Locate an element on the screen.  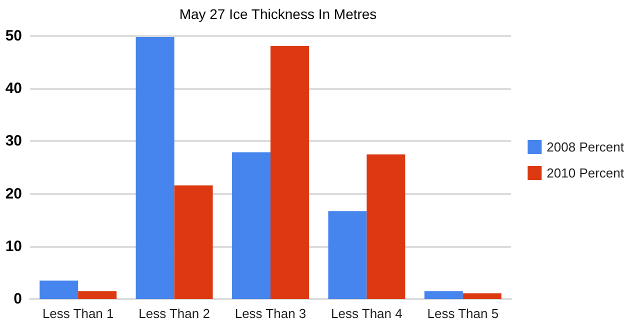
y-tick-label: 30 is located at coordinates (13, 141).